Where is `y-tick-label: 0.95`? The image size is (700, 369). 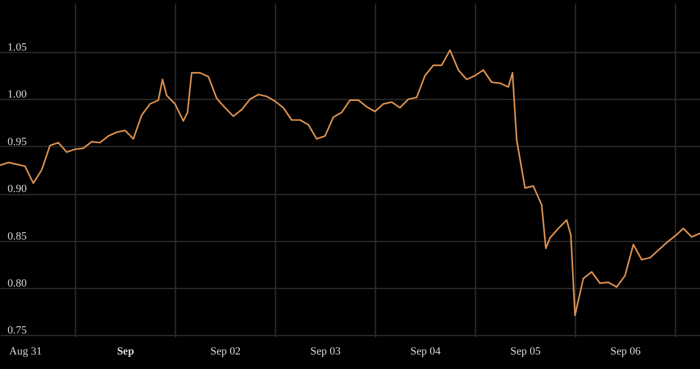 y-tick-label: 0.95 is located at coordinates (18, 142).